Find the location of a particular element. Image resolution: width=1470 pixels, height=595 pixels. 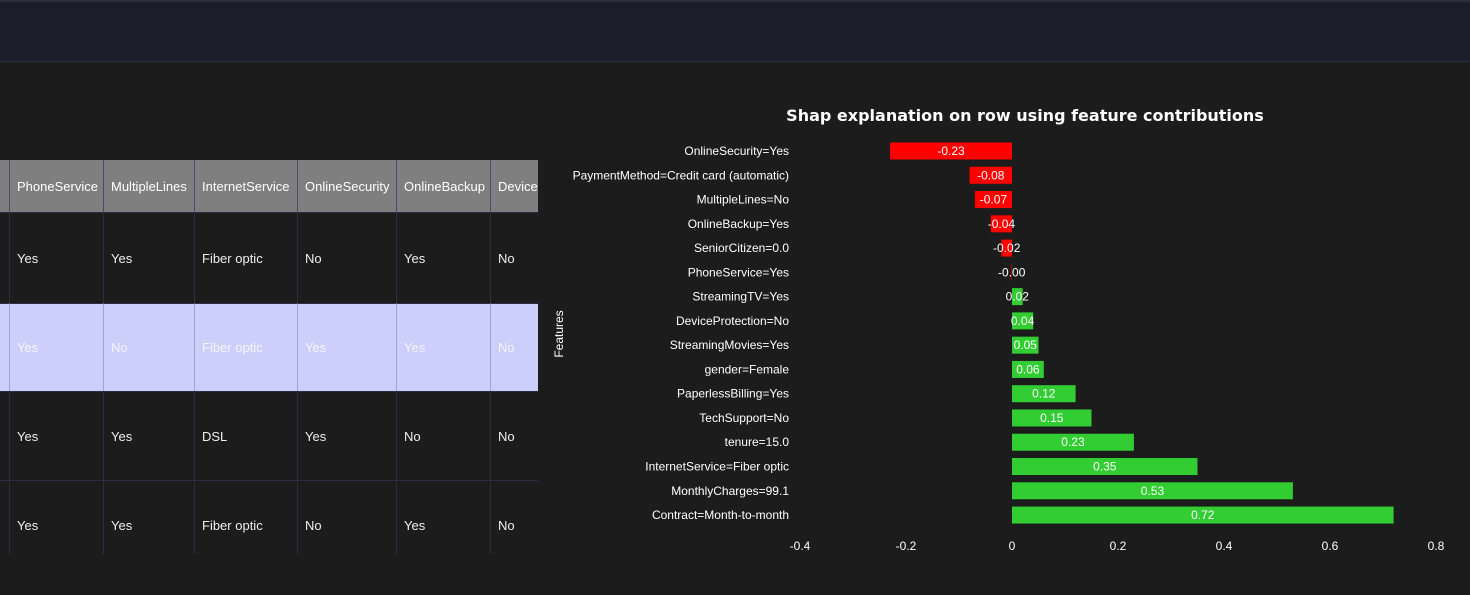

x-tick-label: 0.4 is located at coordinates (1224, 546).